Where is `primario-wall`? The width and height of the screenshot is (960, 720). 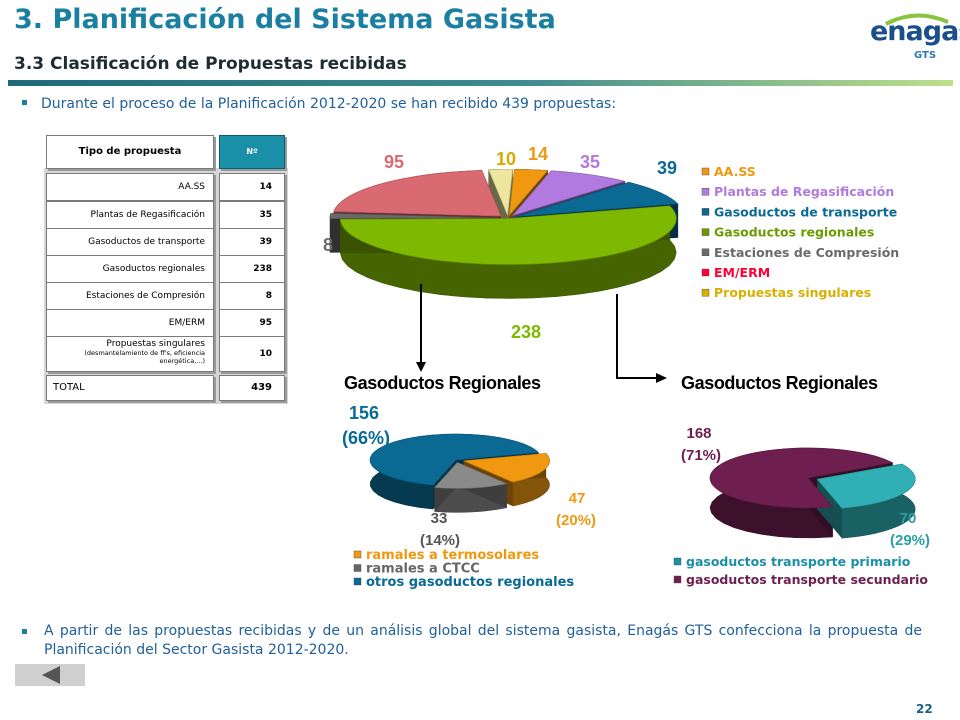 primario-wall is located at coordinates (829, 509).